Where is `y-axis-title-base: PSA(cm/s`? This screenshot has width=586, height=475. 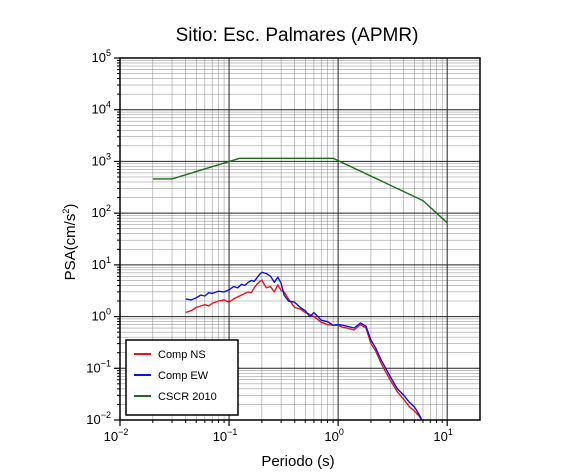 y-axis-title-base: PSA(cm/s is located at coordinates (70, 247).